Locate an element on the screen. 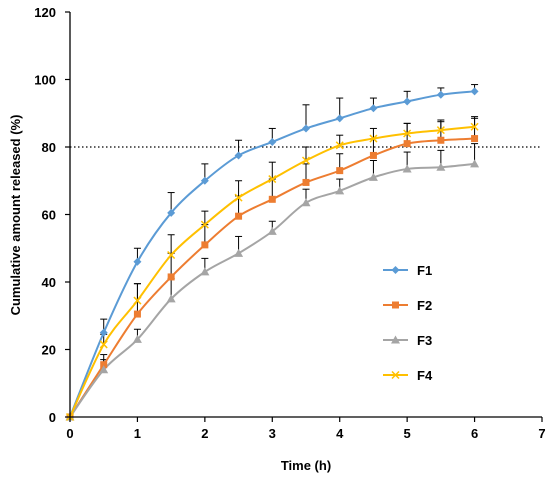  x-tick-label: 0 is located at coordinates (69, 433).